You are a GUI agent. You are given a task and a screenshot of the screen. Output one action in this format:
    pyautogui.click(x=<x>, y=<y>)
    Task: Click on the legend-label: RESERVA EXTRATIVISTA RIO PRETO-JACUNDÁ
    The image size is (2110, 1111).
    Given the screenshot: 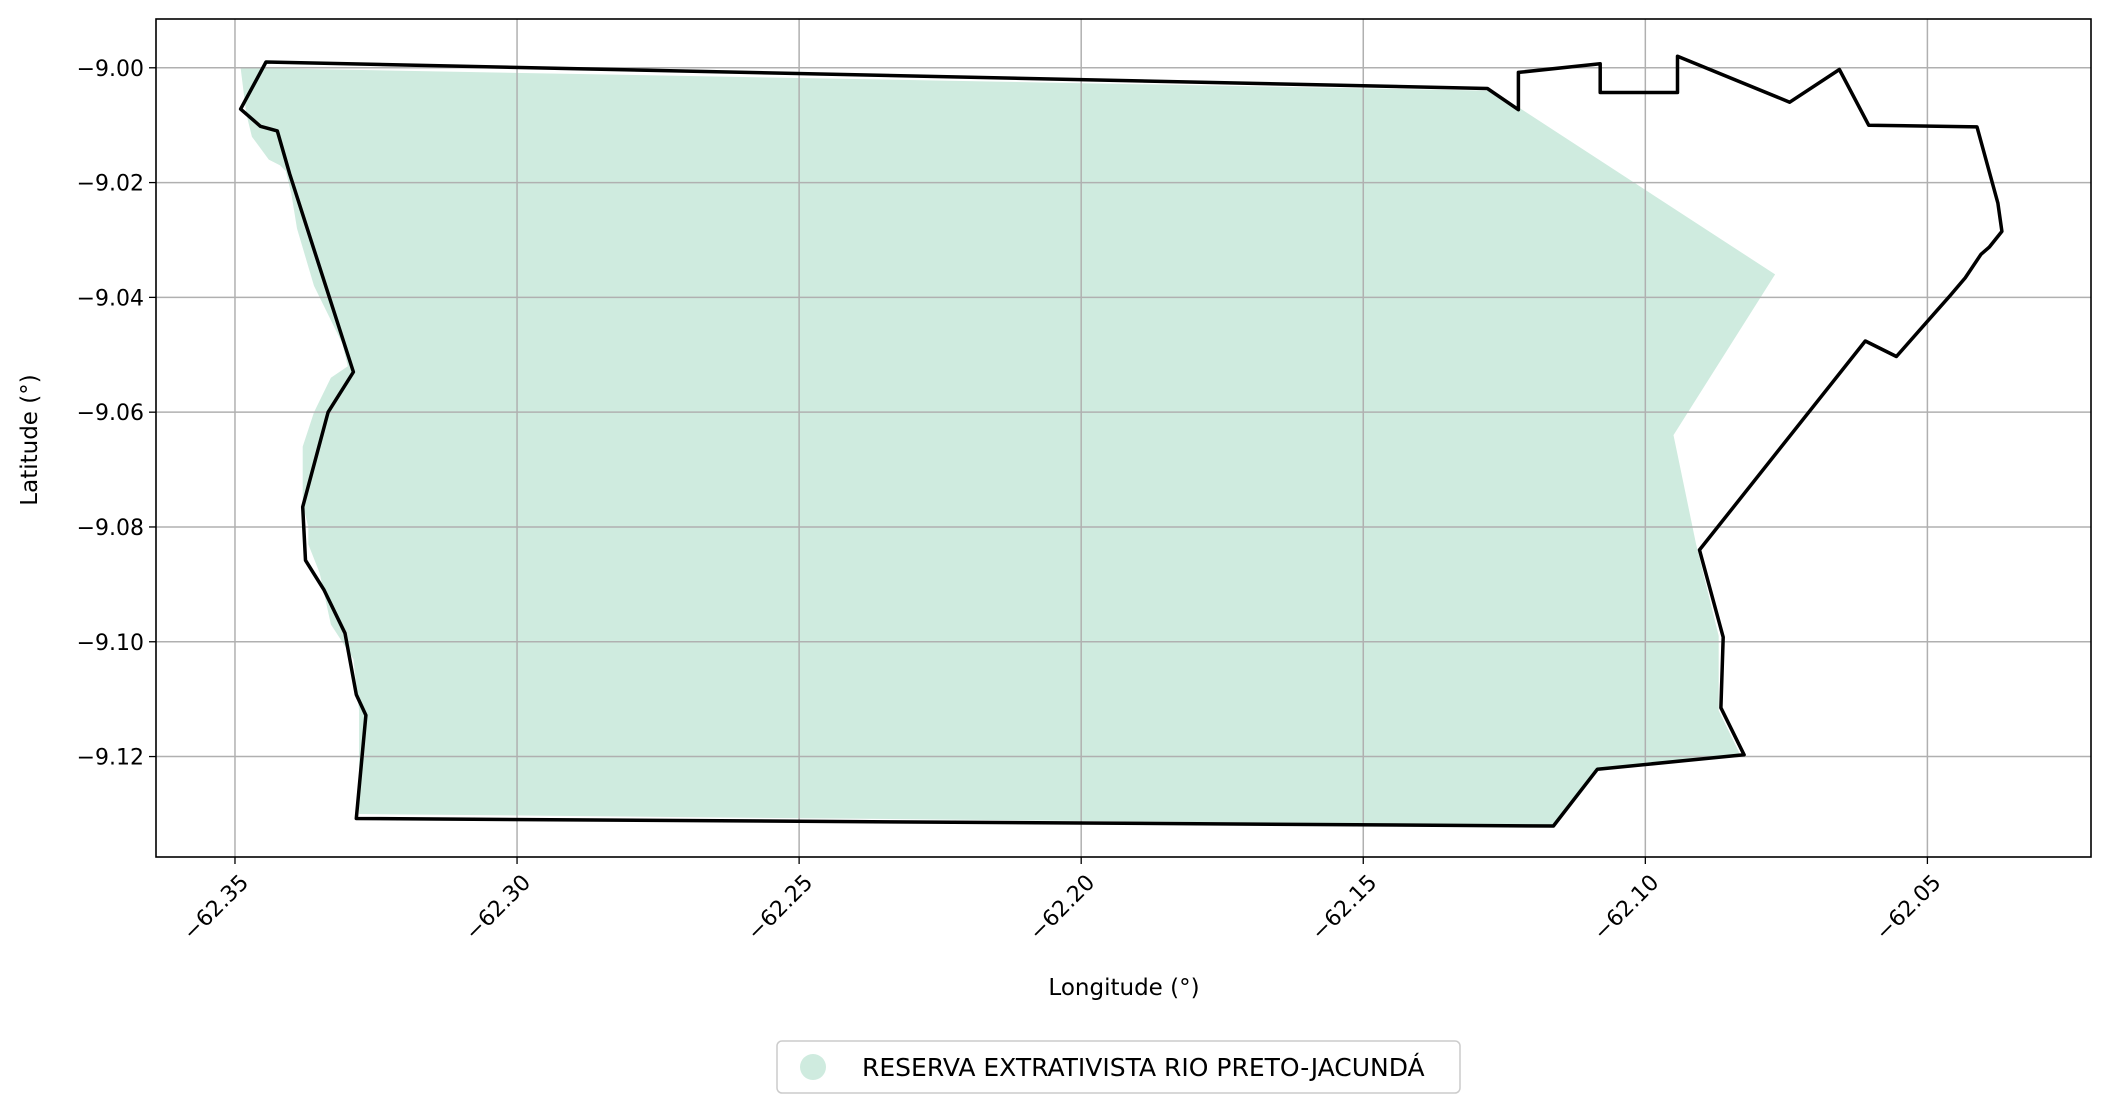 What is the action you would take?
    pyautogui.click(x=1143, y=1067)
    